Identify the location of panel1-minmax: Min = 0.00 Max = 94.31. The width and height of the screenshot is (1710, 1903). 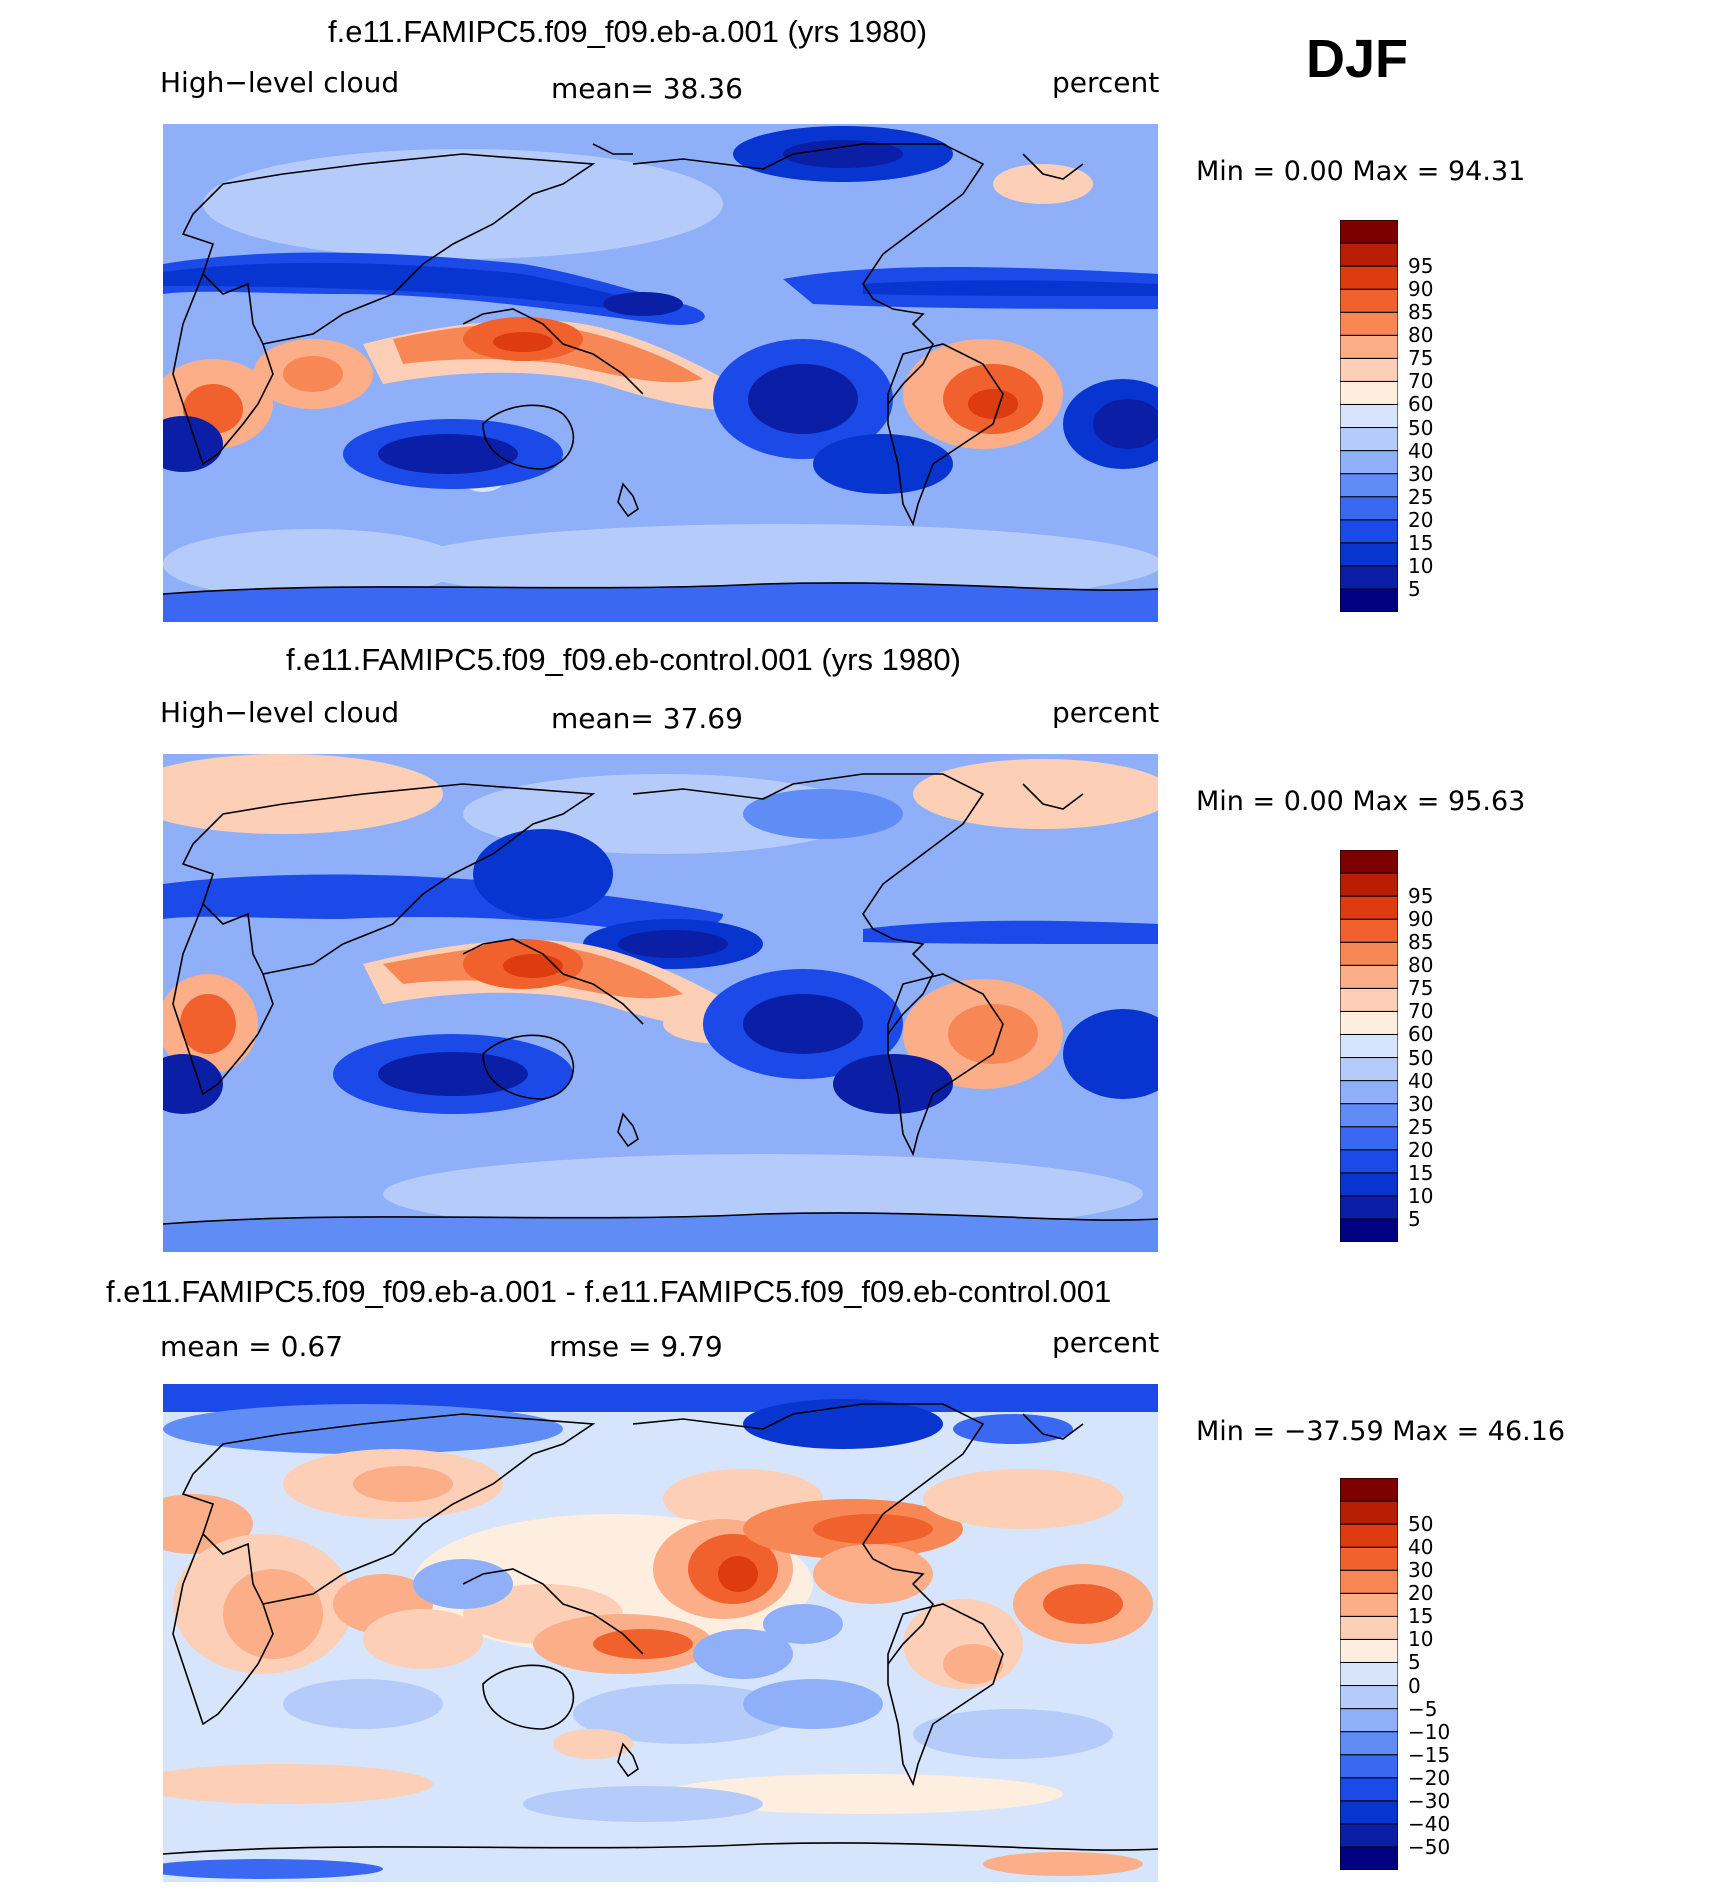
(1361, 171).